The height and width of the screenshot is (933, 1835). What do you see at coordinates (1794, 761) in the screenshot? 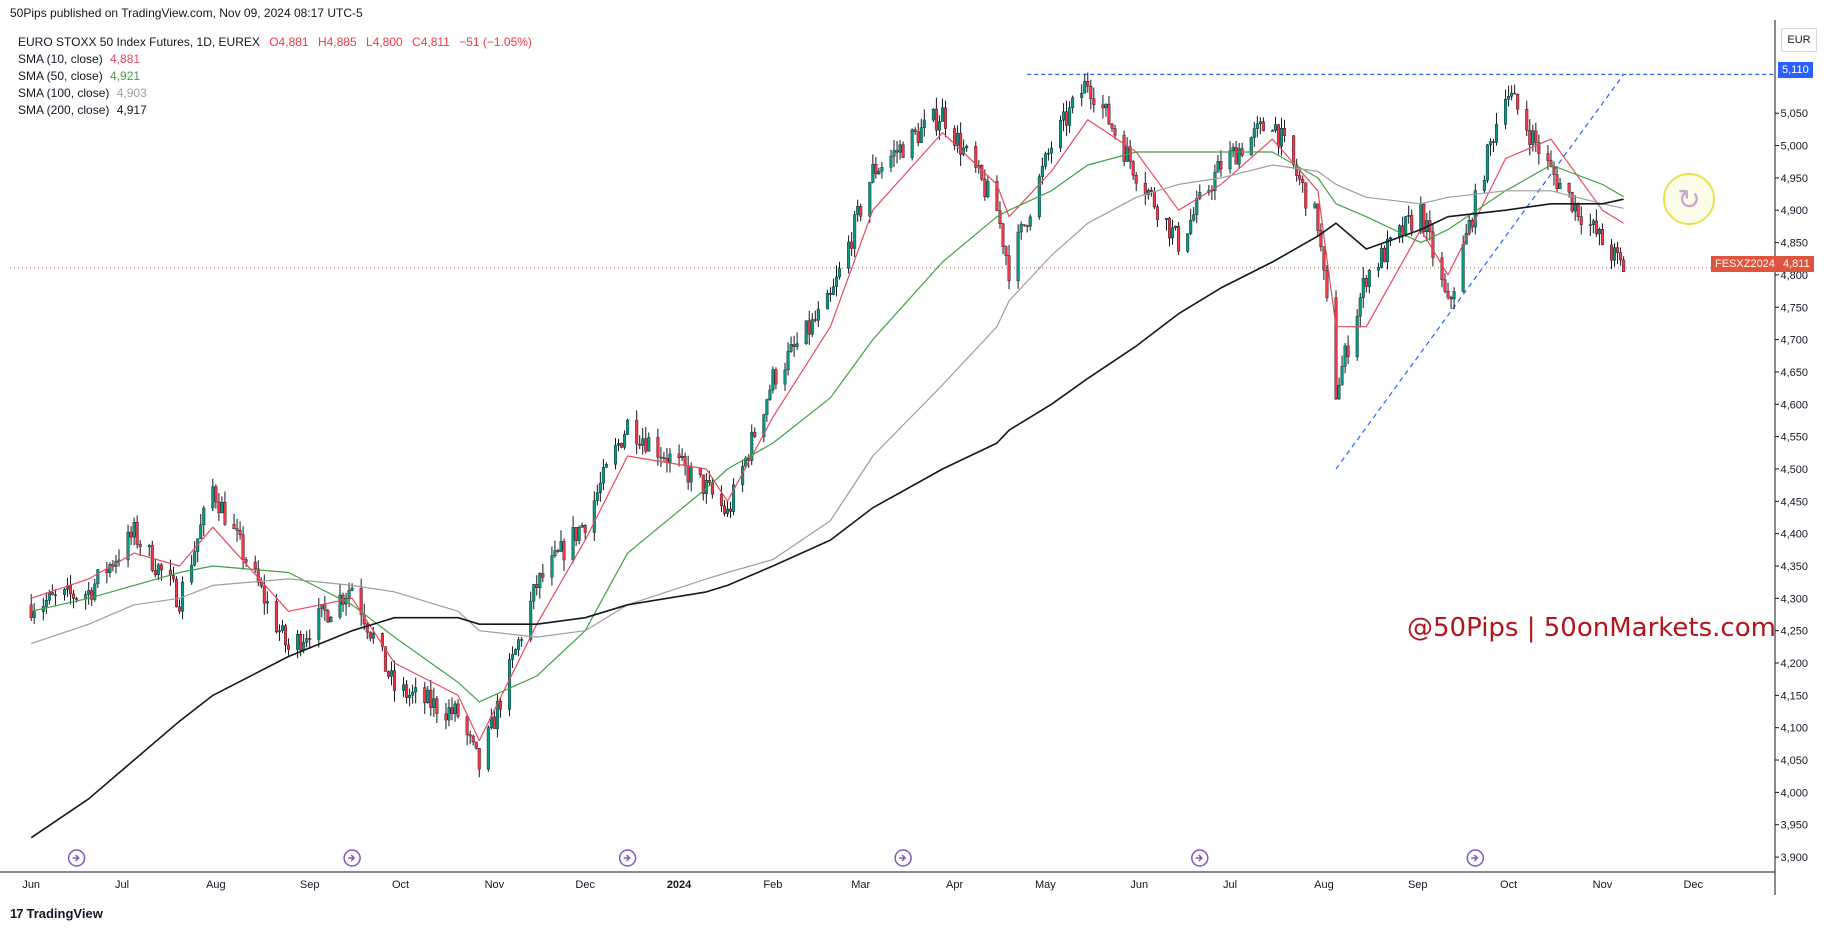
I see `y-tick-label: 4,050` at bounding box center [1794, 761].